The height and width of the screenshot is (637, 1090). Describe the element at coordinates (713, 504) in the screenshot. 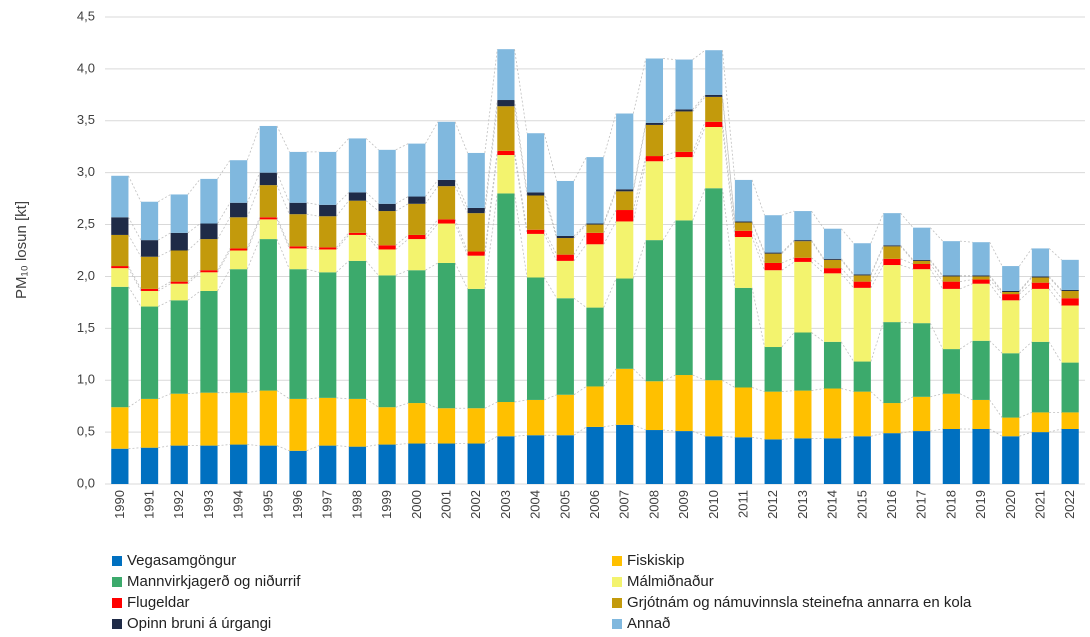

I see `x-tick-label: 2010` at that location.